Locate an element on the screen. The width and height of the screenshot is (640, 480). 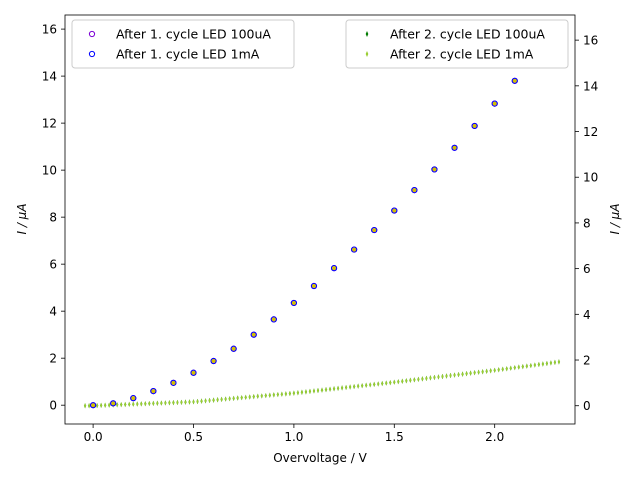
x-axis: 0.0 0.5 1.0 1.5 2.0 is located at coordinates (294, 434).